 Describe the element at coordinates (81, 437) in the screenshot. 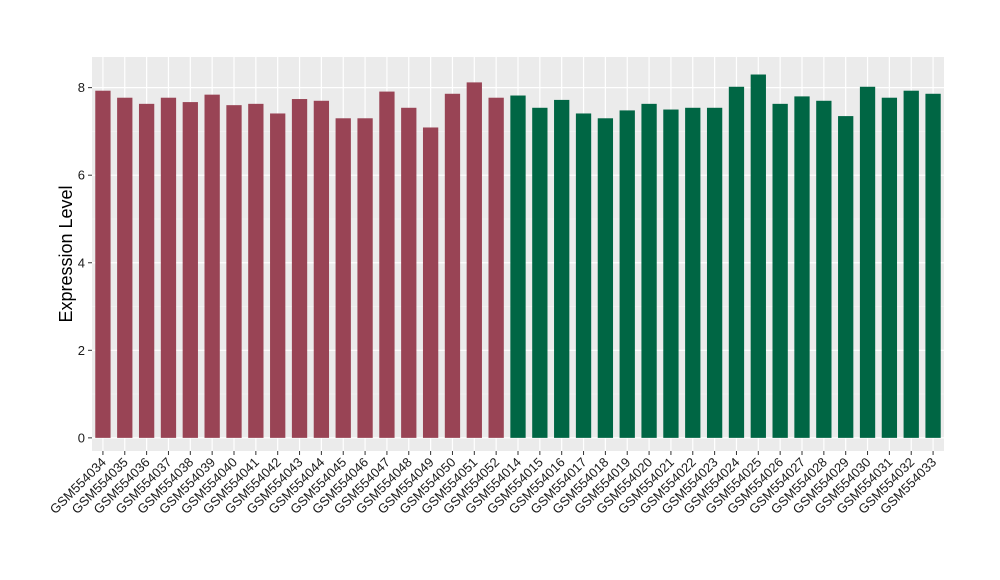

I see `y-tick-label: 0` at that location.